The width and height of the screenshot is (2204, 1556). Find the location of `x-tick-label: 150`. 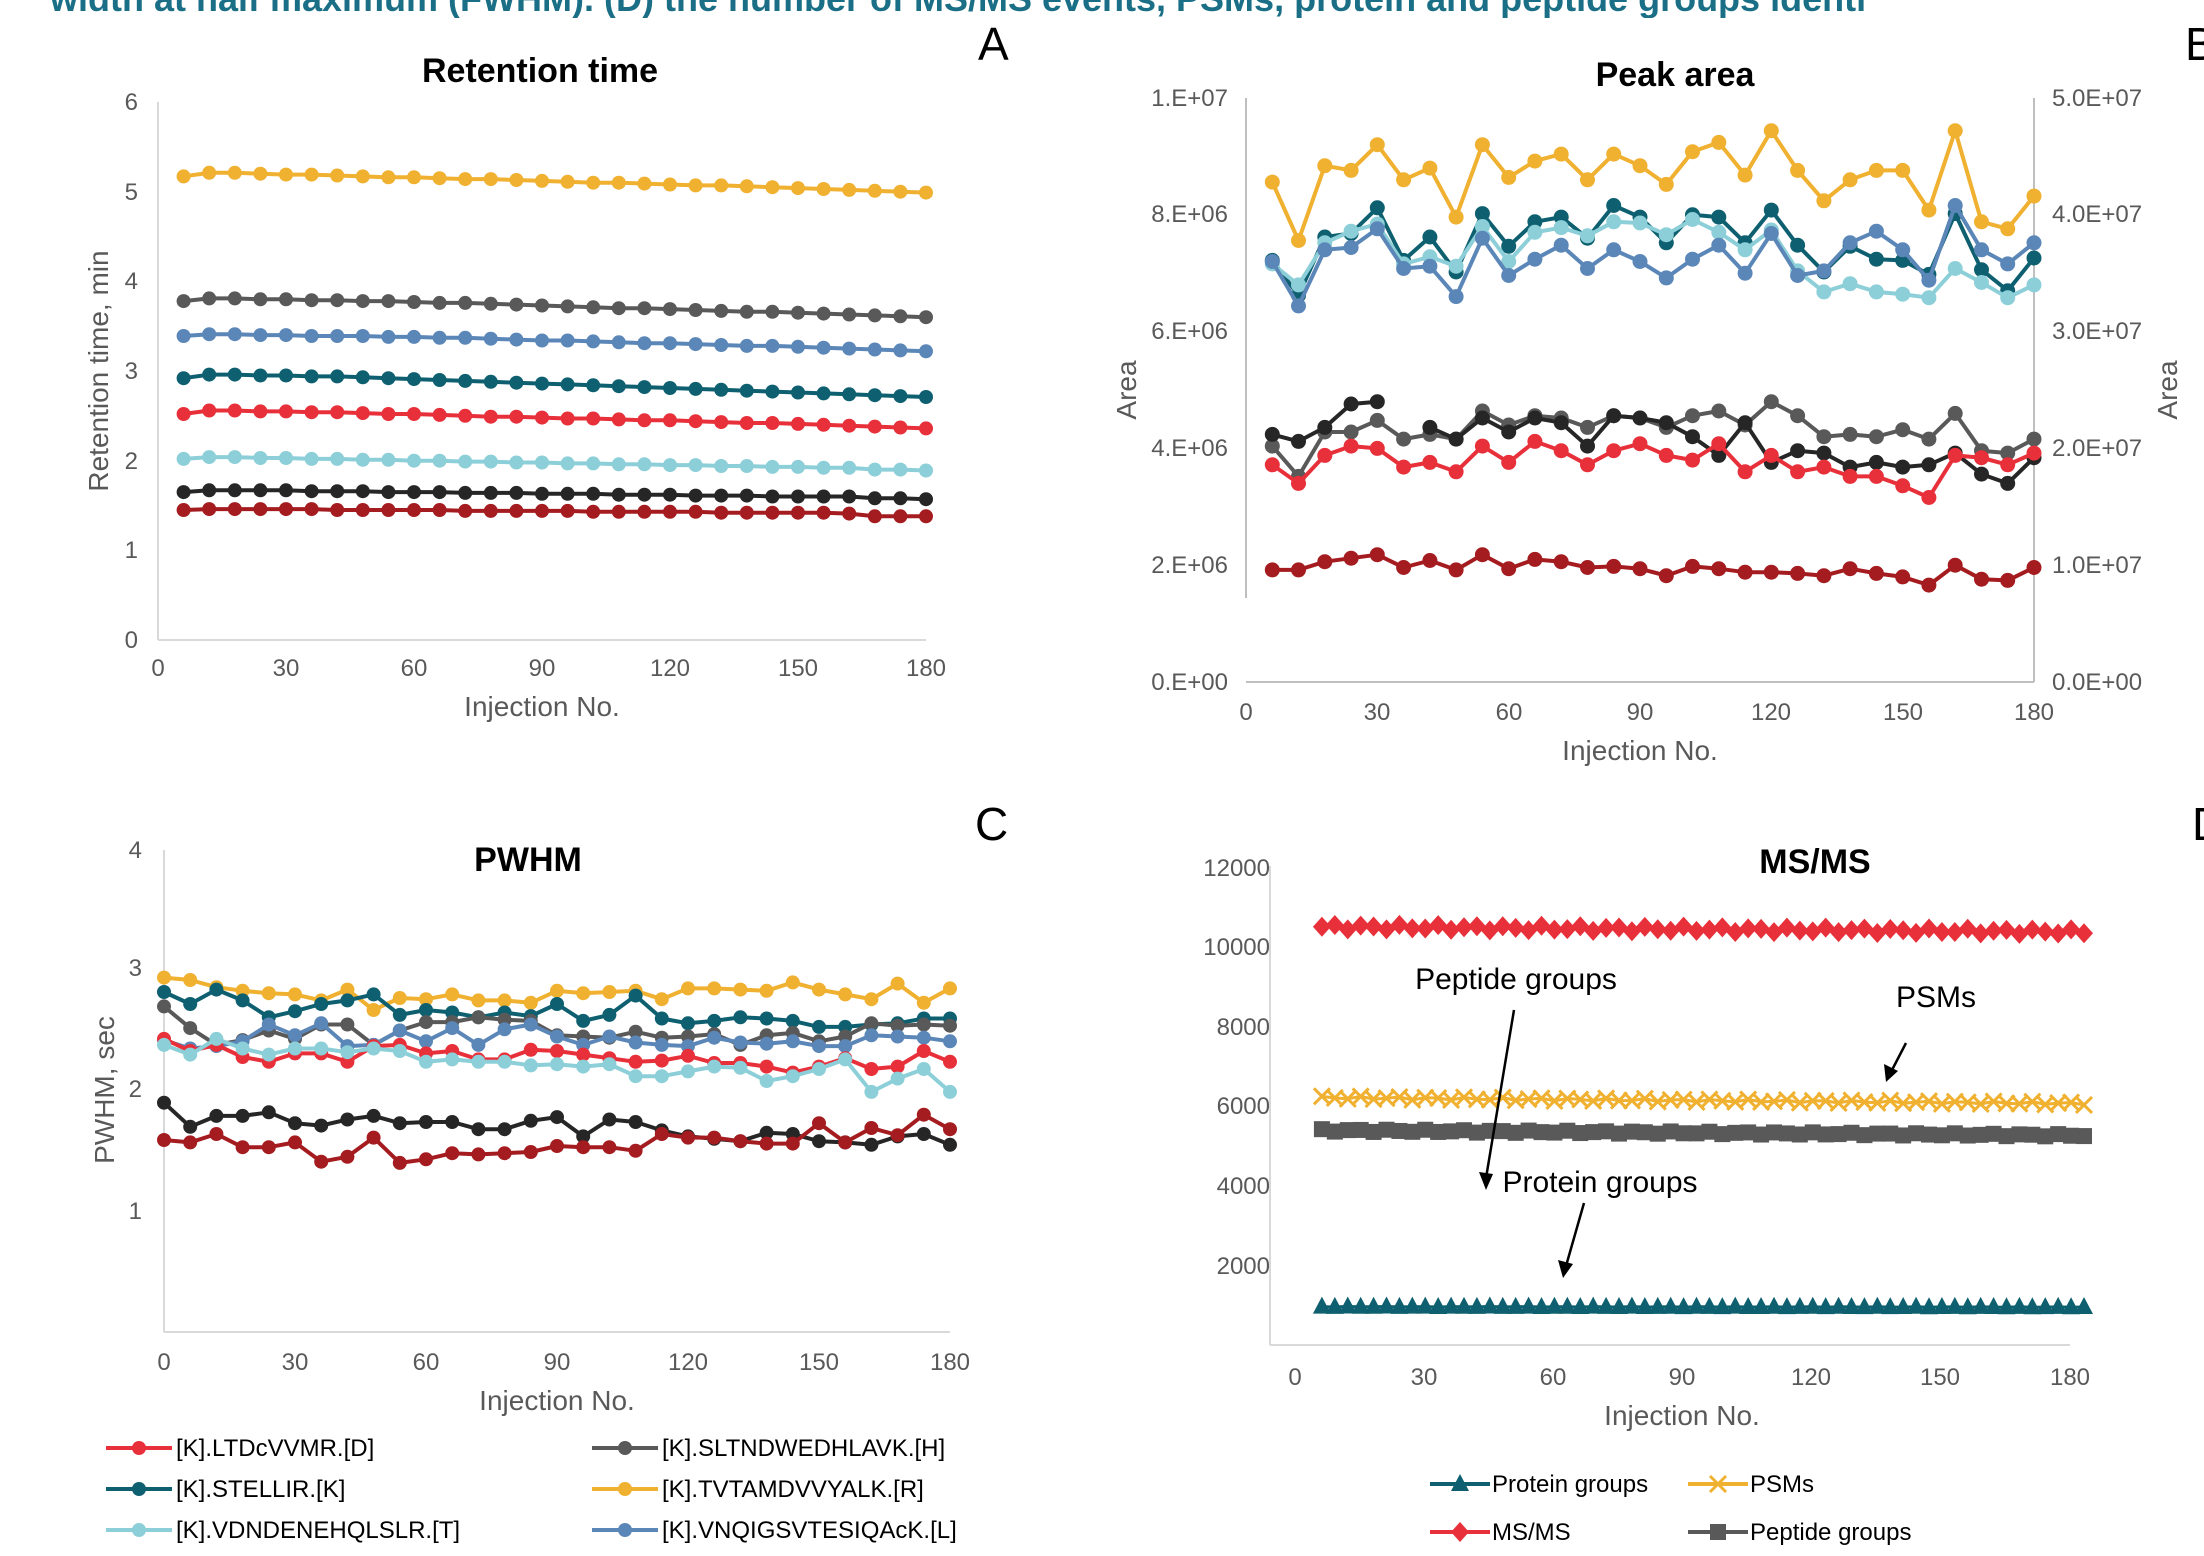

x-tick-label: 150 is located at coordinates (1940, 1377).